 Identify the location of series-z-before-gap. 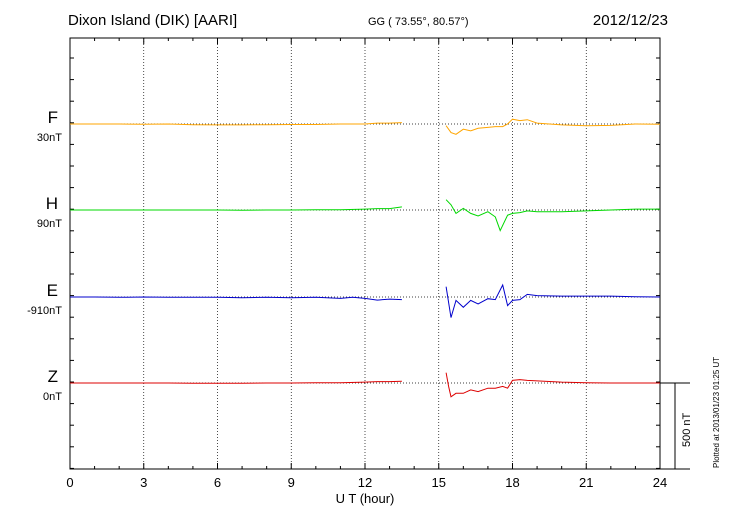
(236, 382).